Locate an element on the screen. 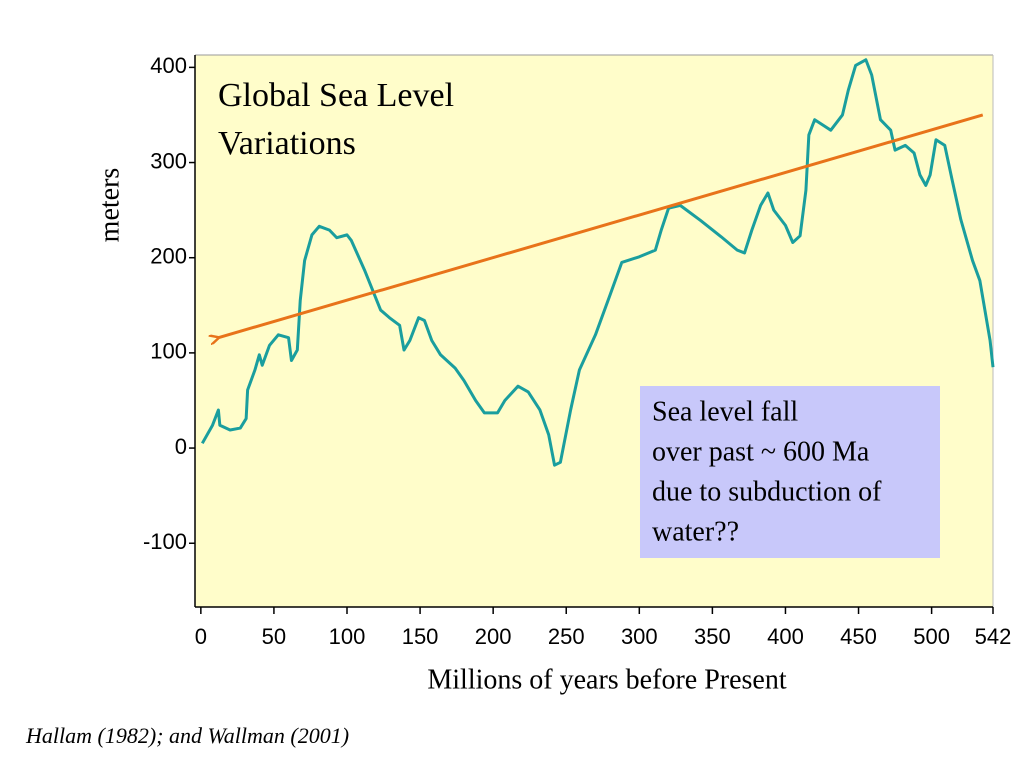 This screenshot has width=1024, height=773. x-tick-label: 100 is located at coordinates (347, 636).